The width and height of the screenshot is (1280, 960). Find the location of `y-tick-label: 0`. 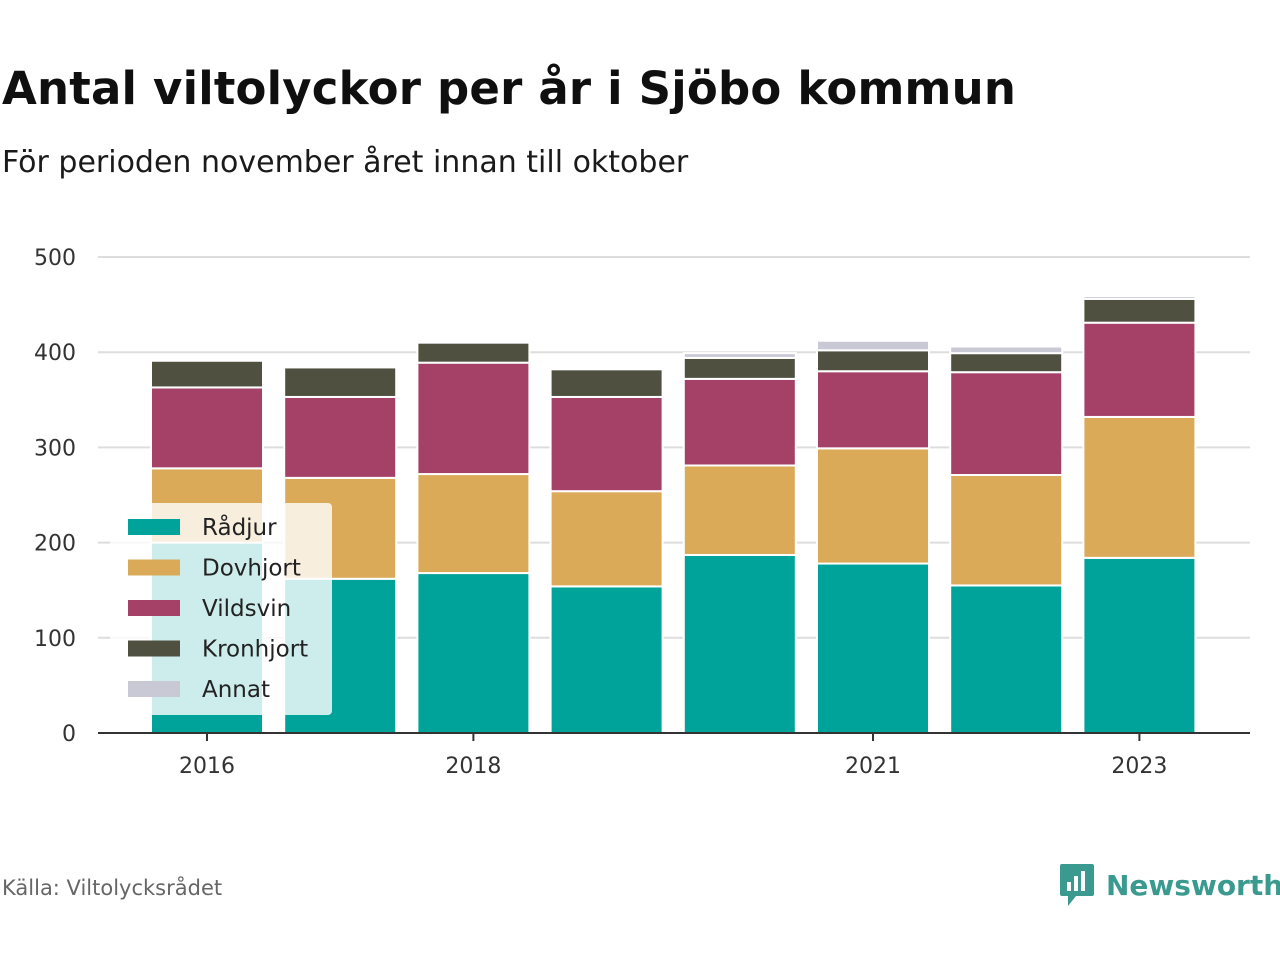

y-tick-label: 0 is located at coordinates (69, 734).